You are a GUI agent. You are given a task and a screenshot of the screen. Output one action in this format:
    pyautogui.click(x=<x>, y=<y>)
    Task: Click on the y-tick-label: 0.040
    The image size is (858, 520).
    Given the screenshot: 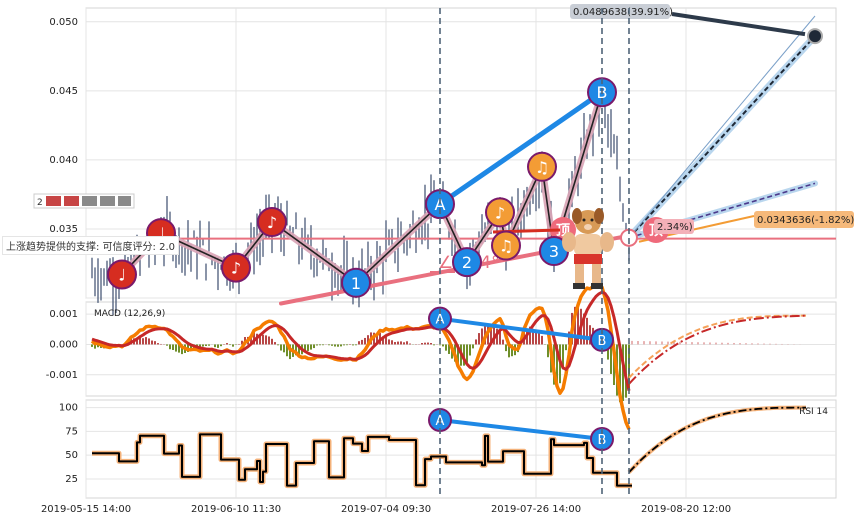 What is the action you would take?
    pyautogui.click(x=63, y=160)
    